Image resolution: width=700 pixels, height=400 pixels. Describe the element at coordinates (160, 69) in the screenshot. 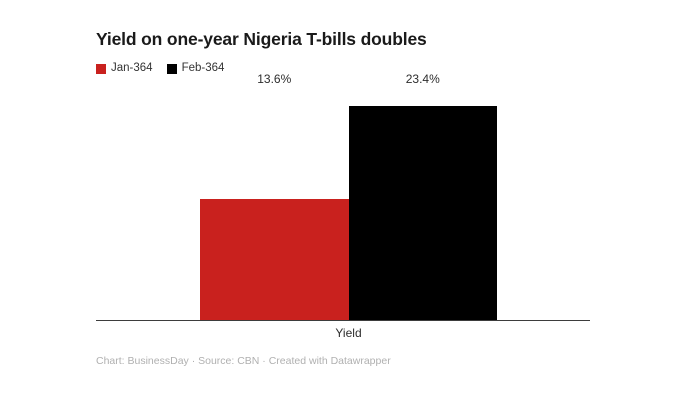

I see `chart-legend: Jan-364 Feb-364` at that location.